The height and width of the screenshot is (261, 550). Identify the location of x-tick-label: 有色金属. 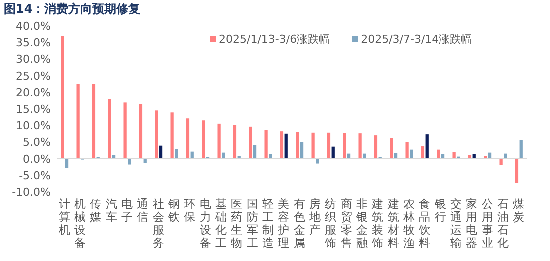
(300, 223).